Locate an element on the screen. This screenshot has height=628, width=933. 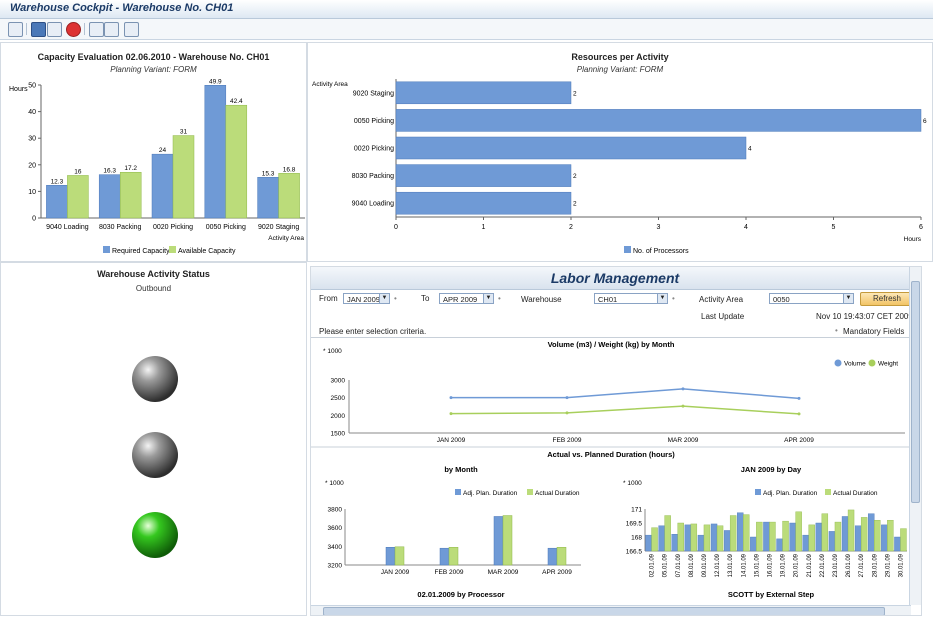
x-tick-label: 3 is located at coordinates (659, 227).